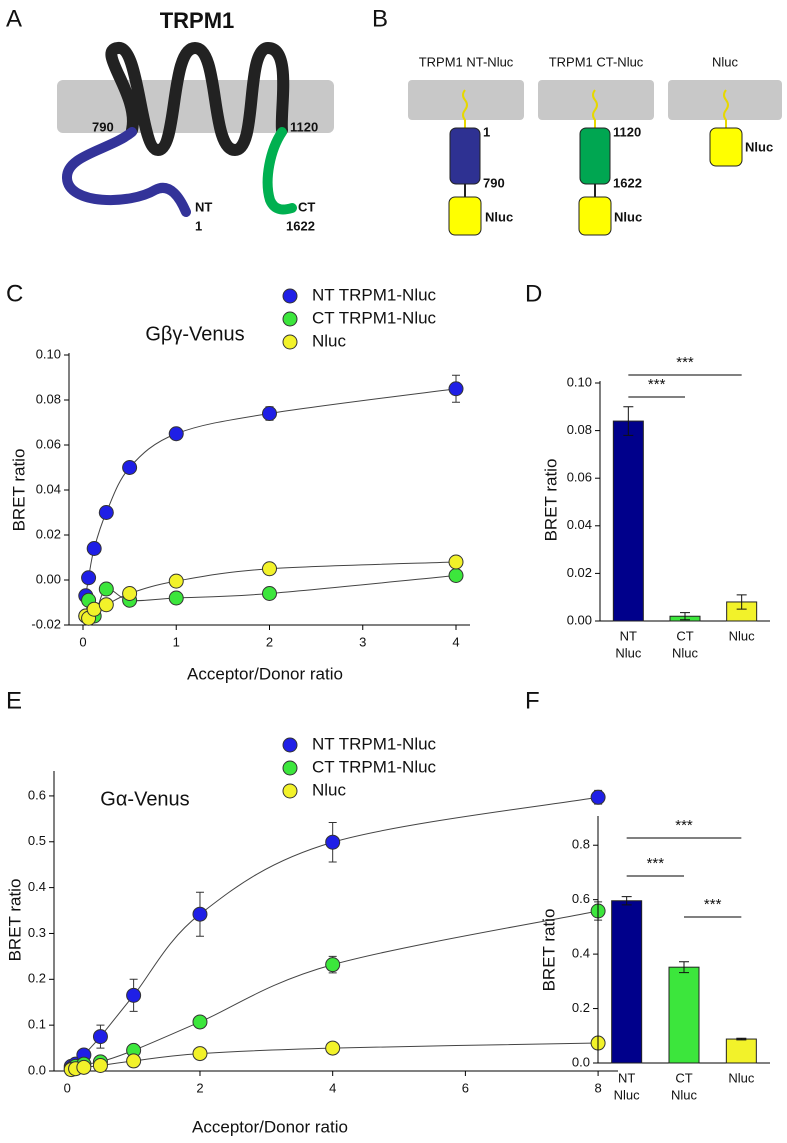 The image size is (787, 1143). Describe the element at coordinates (465, 156) in the screenshot. I see `nt-domain` at that location.